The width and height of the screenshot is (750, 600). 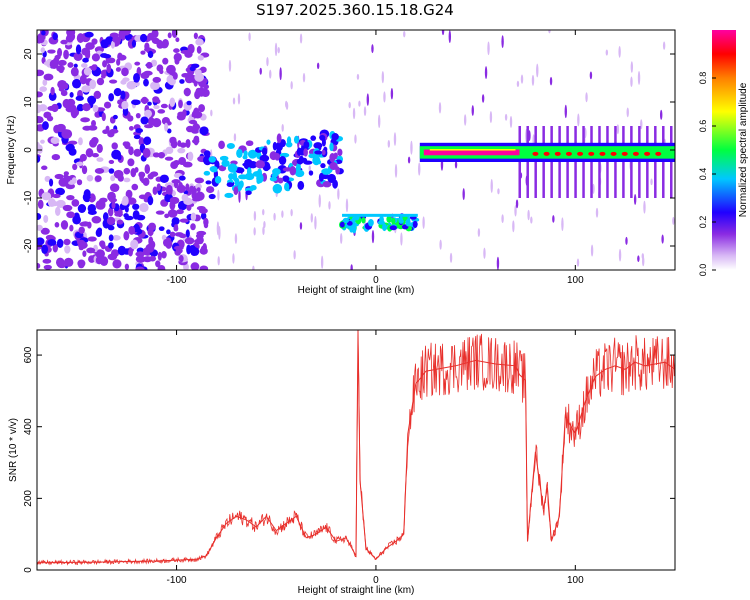 What do you see at coordinates (546, 153) in the screenshot?
I see `carrier-hotspot` at bounding box center [546, 153].